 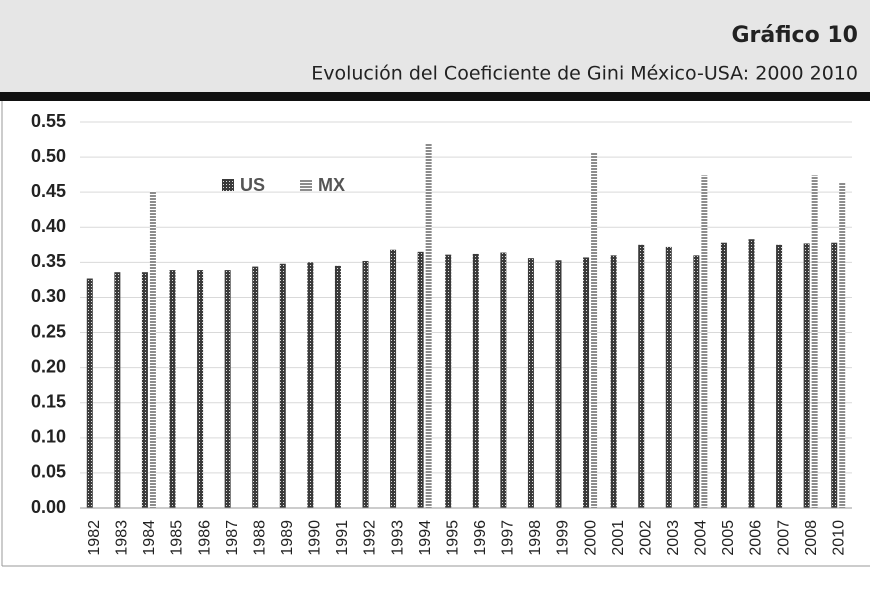 I want to click on y-tick-label: 0.35, so click(x=48, y=261).